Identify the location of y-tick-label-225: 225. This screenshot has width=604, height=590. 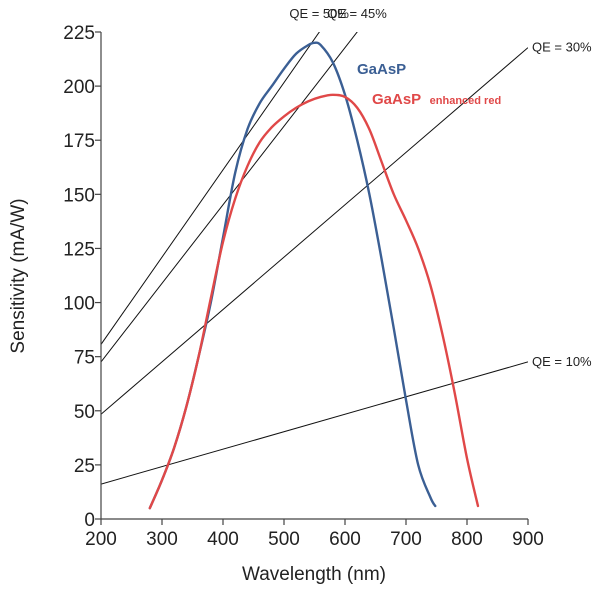
(79, 33).